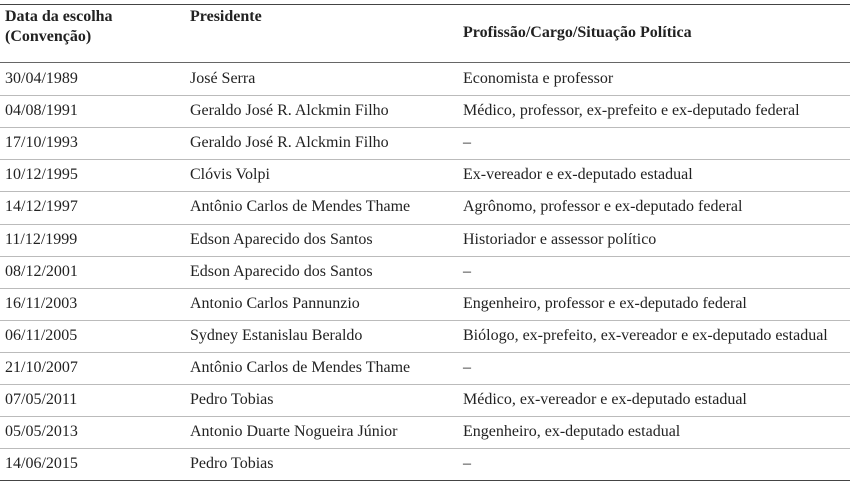  I want to click on table-cell: 21/10/2007, so click(41, 367).